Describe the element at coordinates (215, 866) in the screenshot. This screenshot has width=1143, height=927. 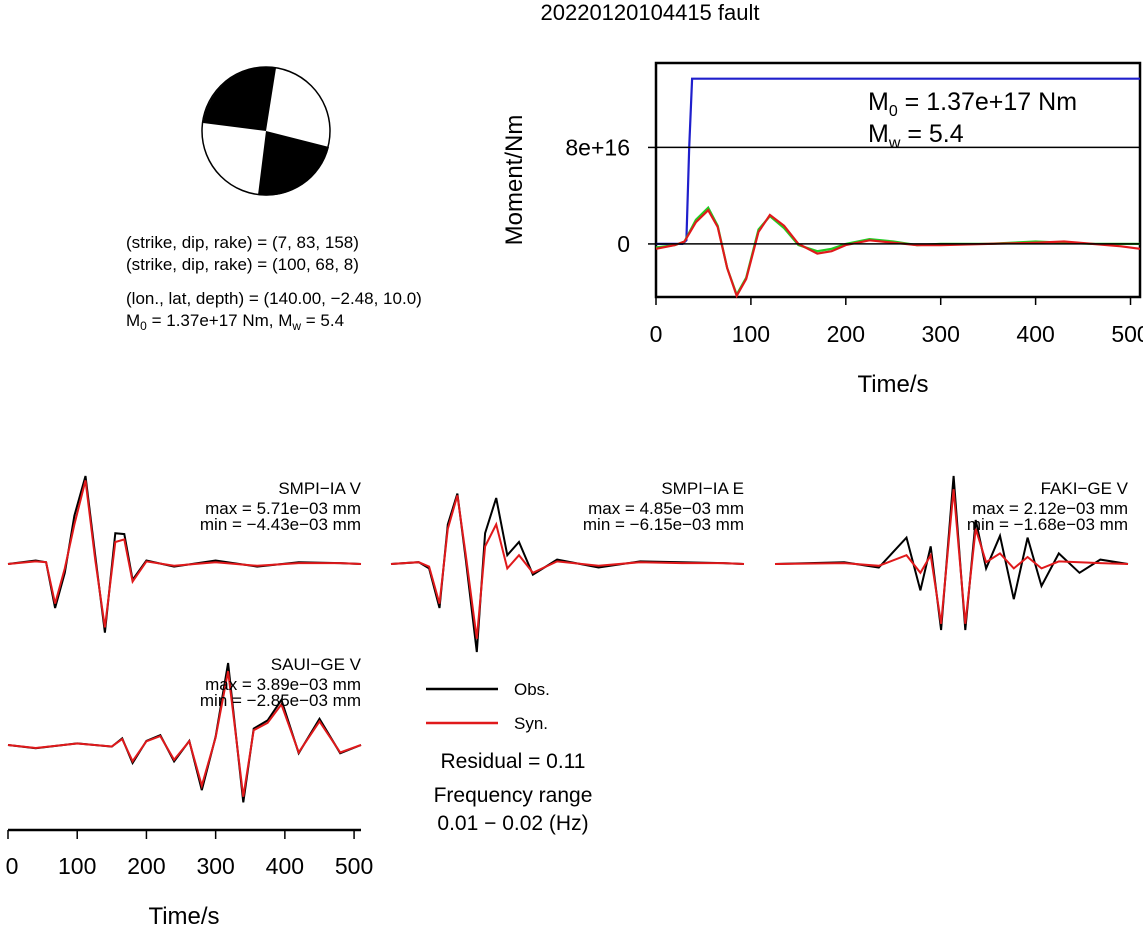
I see `waveform-xtick-label: 300` at that location.